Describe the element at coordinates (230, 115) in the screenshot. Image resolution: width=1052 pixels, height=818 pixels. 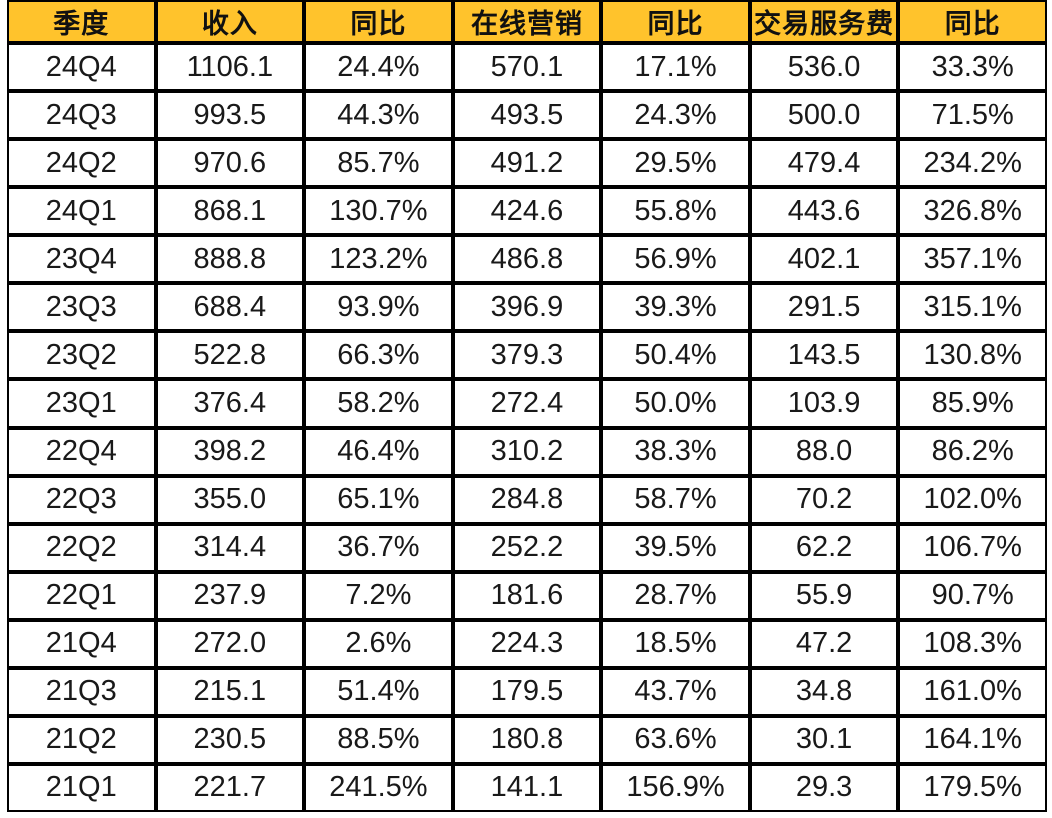
I see `value-cell-revenue: 993.5` at that location.